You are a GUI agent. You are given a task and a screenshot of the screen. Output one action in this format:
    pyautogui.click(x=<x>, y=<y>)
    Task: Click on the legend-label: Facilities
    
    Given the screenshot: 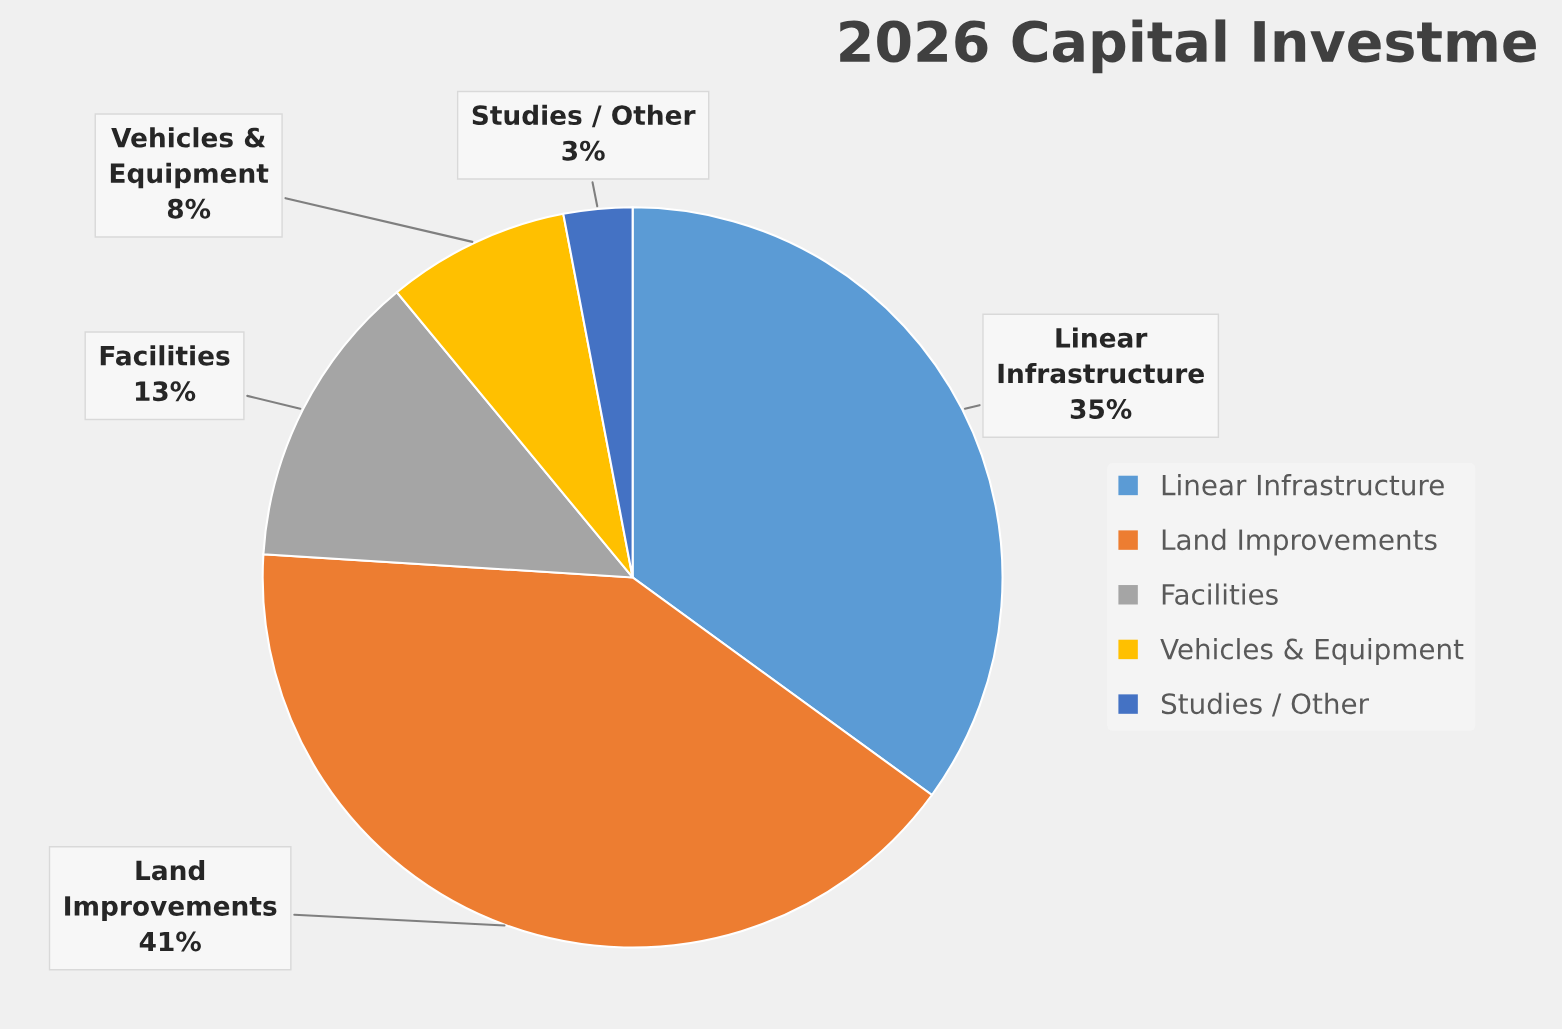 What is the action you would take?
    pyautogui.click(x=1220, y=594)
    